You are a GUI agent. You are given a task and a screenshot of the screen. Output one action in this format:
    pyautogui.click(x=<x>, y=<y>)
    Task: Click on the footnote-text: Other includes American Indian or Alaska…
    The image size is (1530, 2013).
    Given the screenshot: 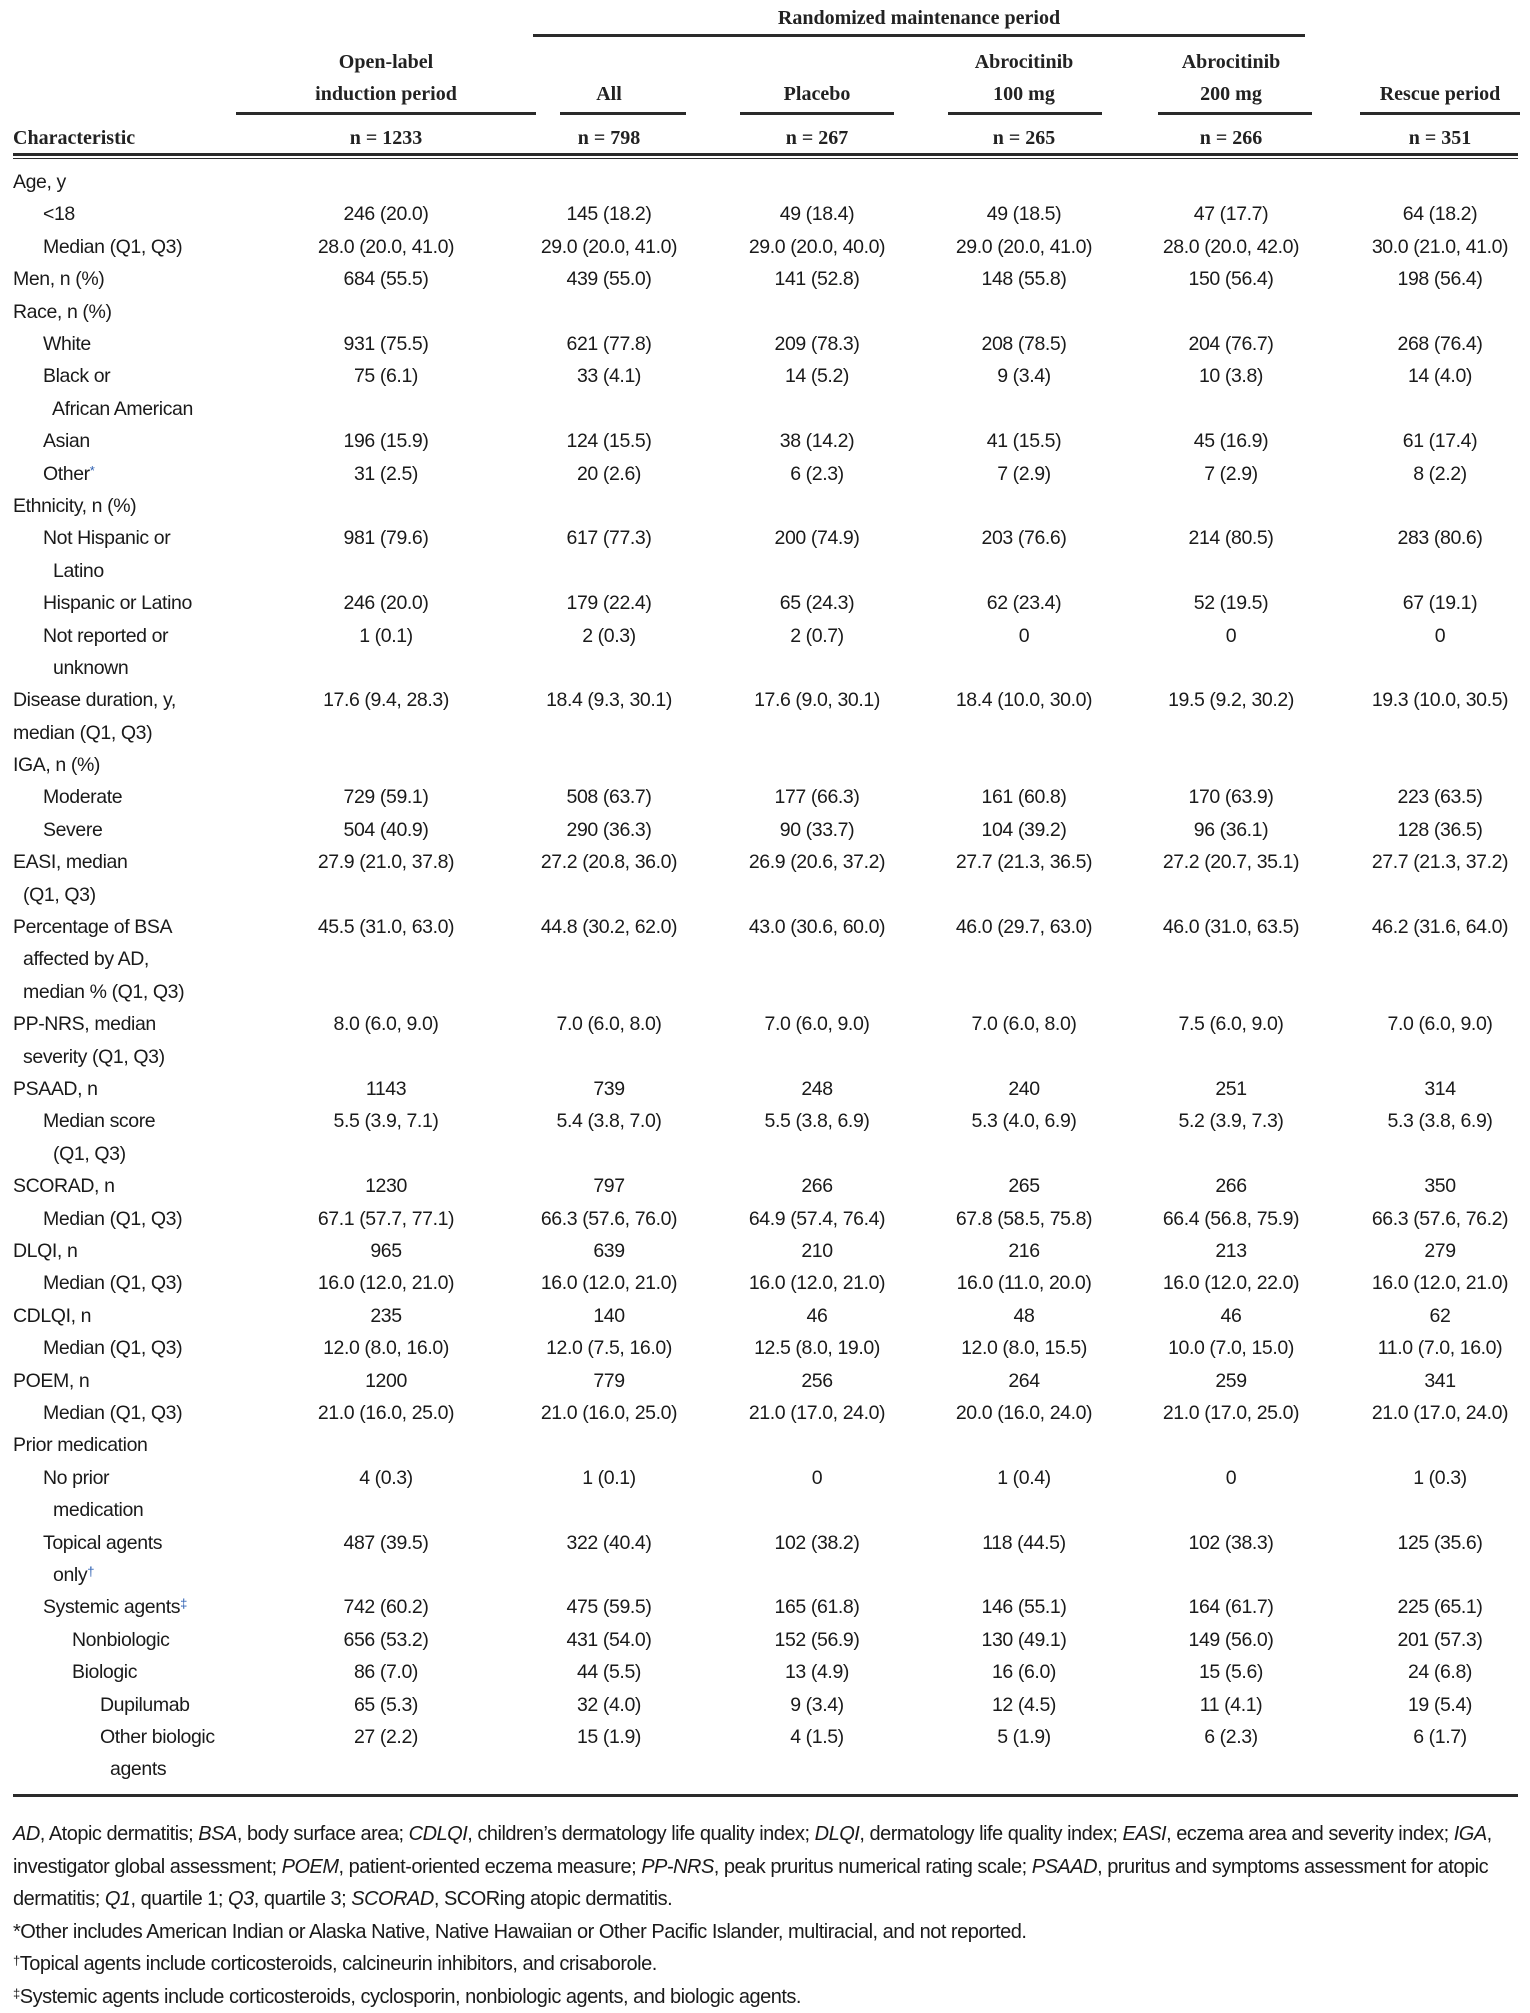 What is the action you would take?
    pyautogui.click(x=523, y=1932)
    